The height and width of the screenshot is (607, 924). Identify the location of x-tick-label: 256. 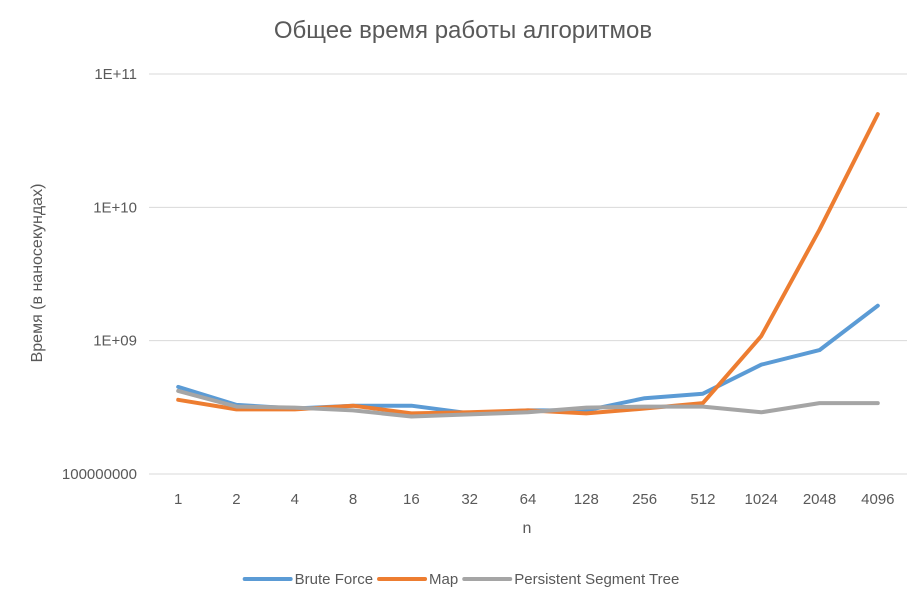
(644, 499).